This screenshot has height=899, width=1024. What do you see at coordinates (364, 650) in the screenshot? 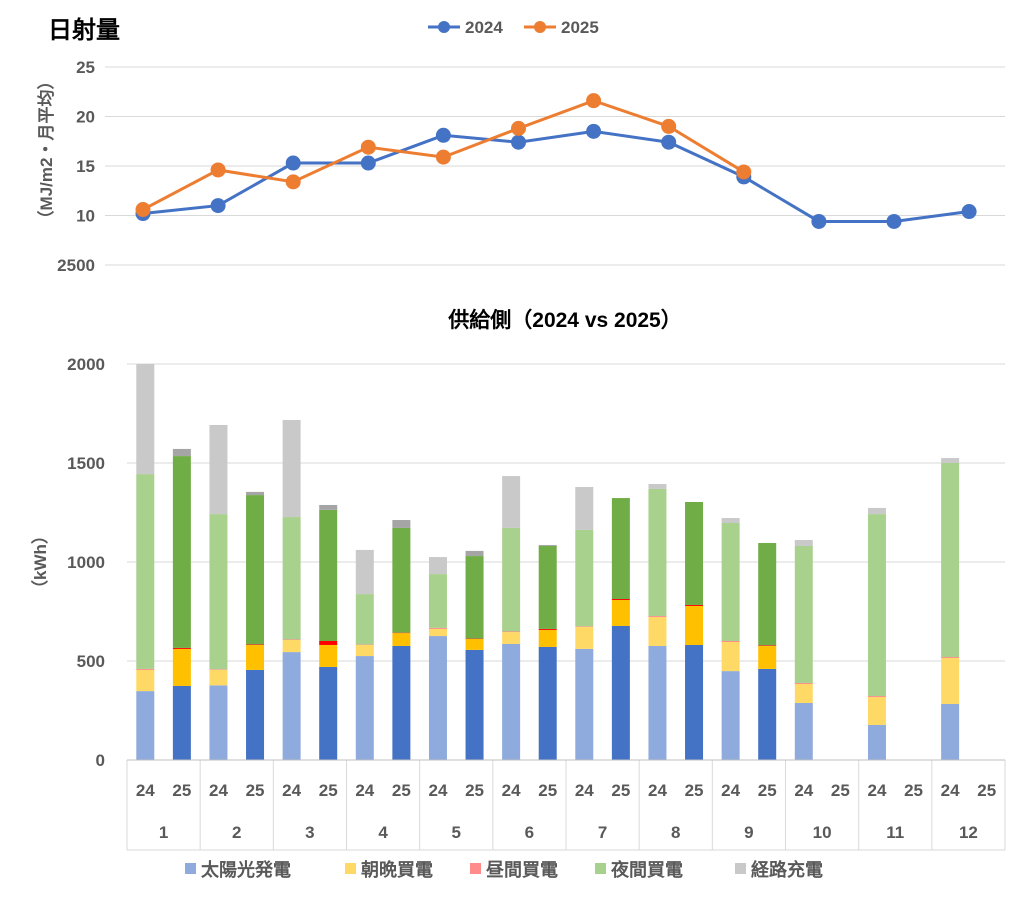
I see `bar-朝晩買電-24-m4` at bounding box center [364, 650].